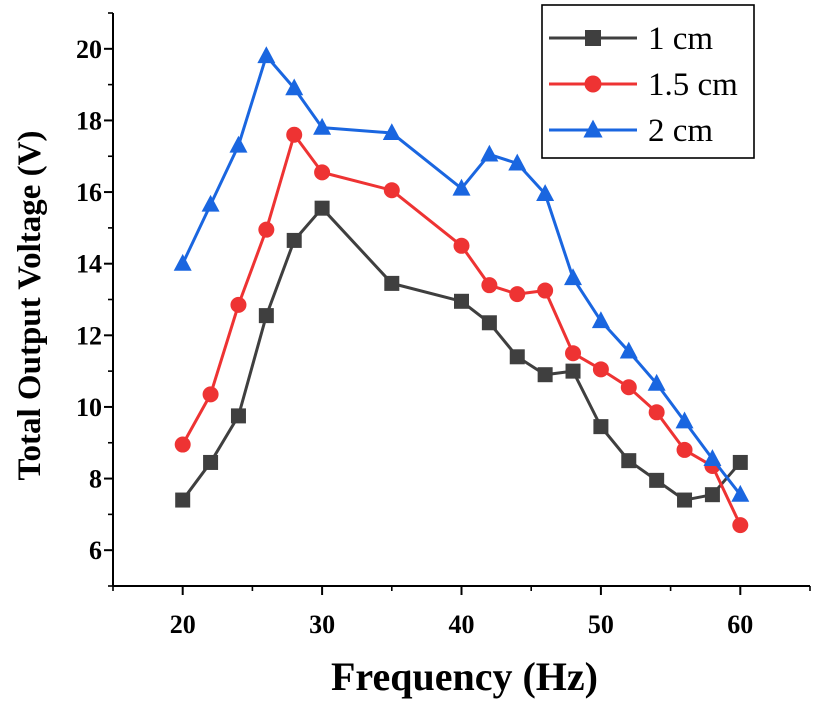 The image size is (821, 710). I want to click on y-tick-label-10: 10, so click(89, 407).